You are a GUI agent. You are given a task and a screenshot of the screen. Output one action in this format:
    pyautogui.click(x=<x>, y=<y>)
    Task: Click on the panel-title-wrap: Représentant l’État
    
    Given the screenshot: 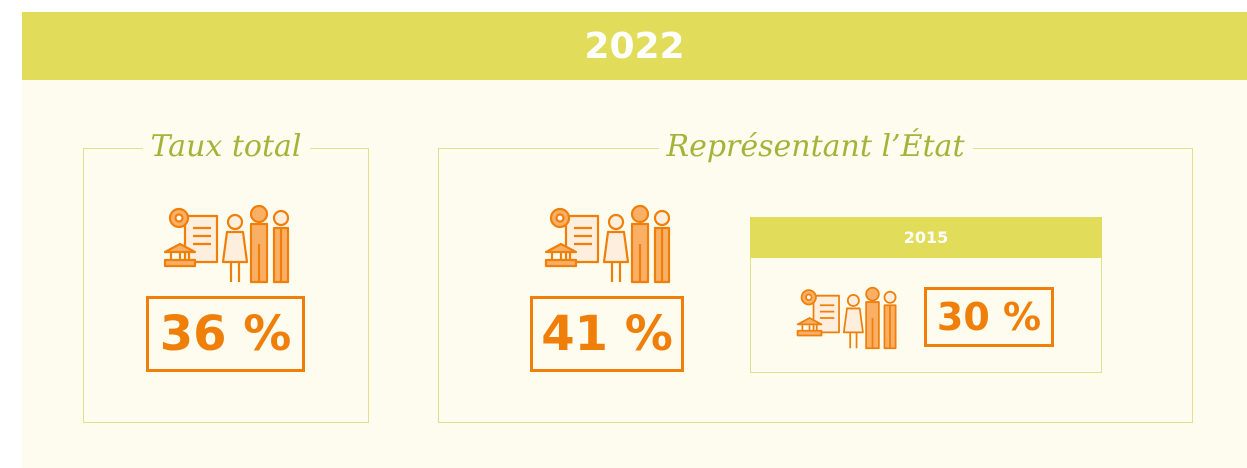 What is the action you would take?
    pyautogui.click(x=815, y=149)
    